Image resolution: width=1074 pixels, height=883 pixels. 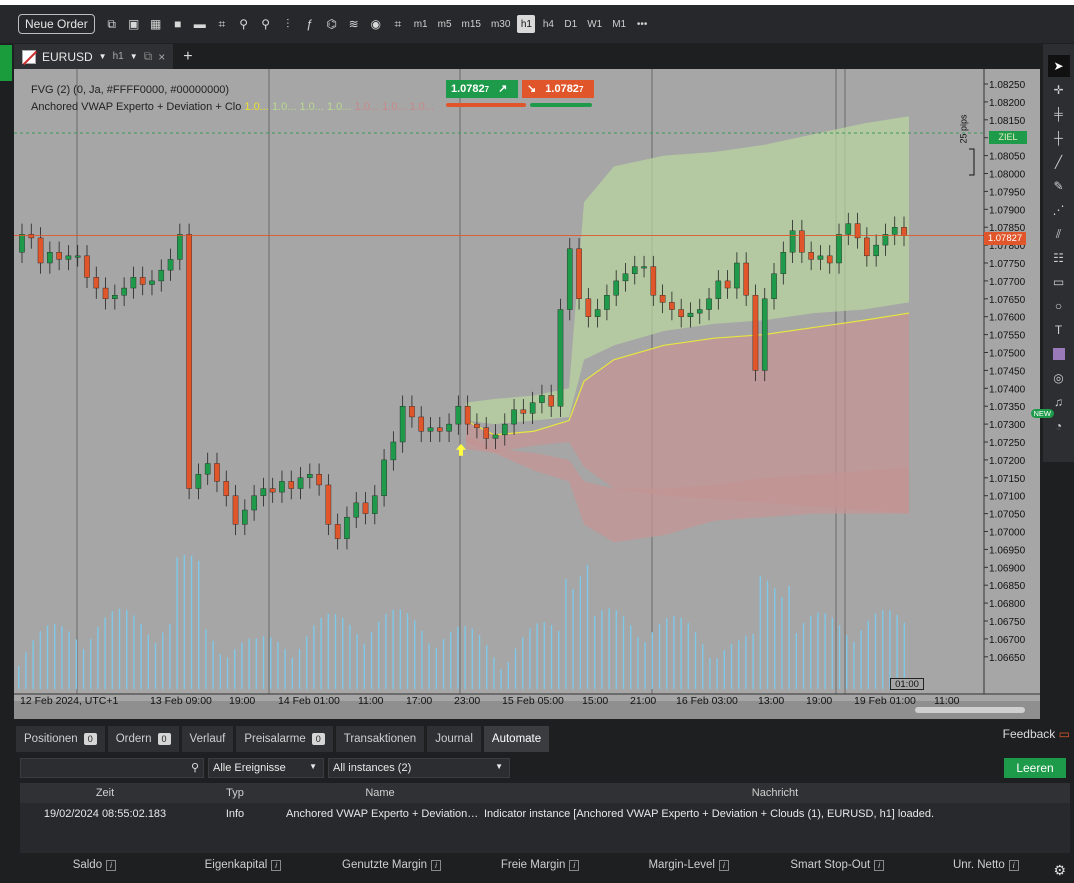 What do you see at coordinates (1007, 443) in the screenshot?
I see `price-tick-label: 1.07250` at bounding box center [1007, 443].